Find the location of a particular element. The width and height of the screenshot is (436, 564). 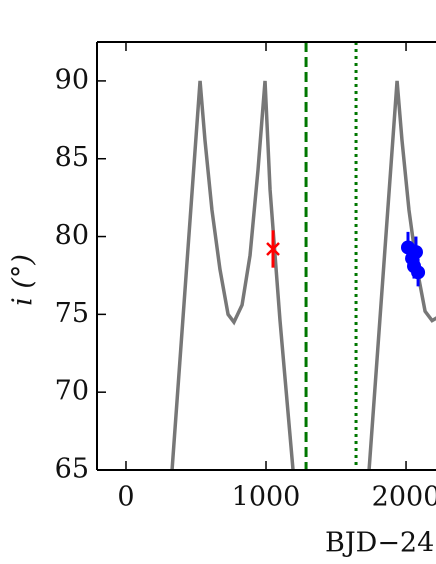

y-tick-label: 70 is located at coordinates (72, 391).